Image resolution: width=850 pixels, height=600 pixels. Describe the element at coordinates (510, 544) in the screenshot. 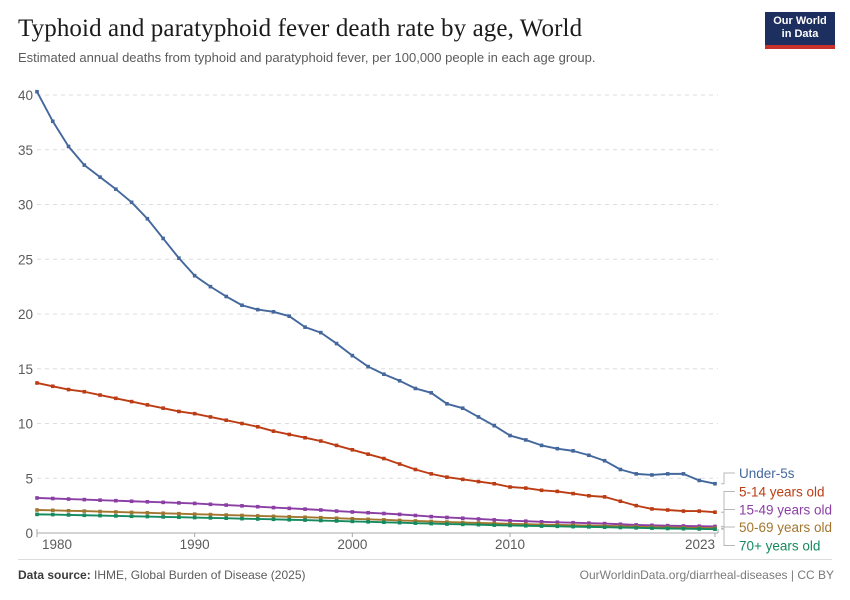

I see `x-tick-label: 2010` at that location.